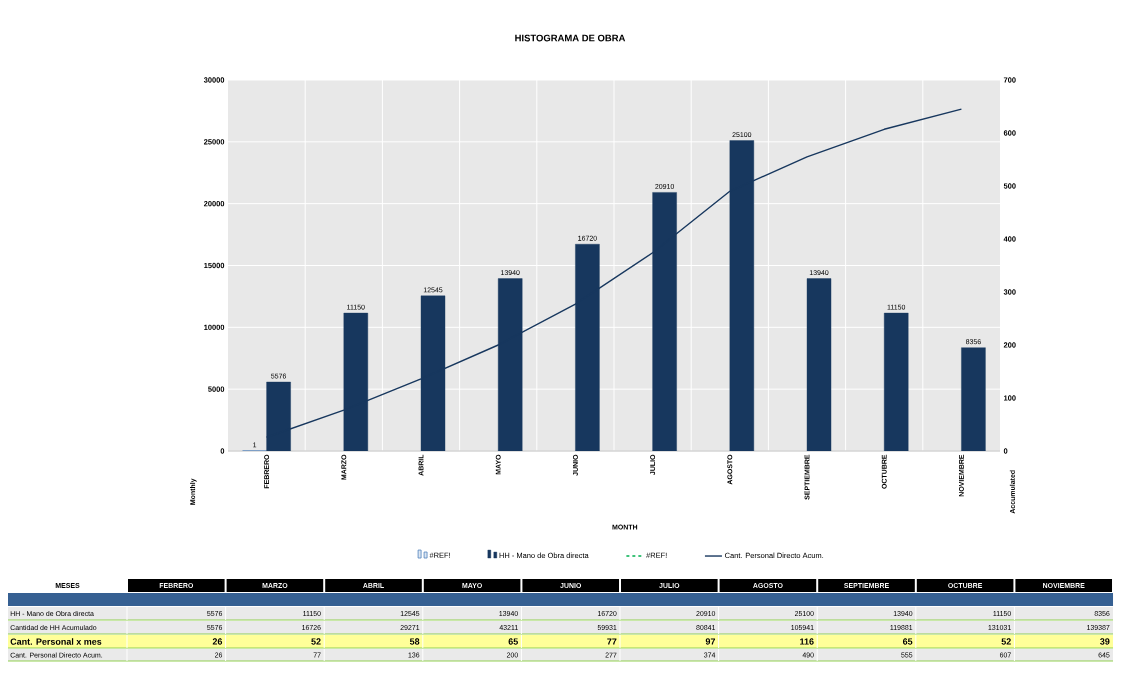 This screenshot has height=691, width=1144. I want to click on data-label: 97, so click(710, 641).